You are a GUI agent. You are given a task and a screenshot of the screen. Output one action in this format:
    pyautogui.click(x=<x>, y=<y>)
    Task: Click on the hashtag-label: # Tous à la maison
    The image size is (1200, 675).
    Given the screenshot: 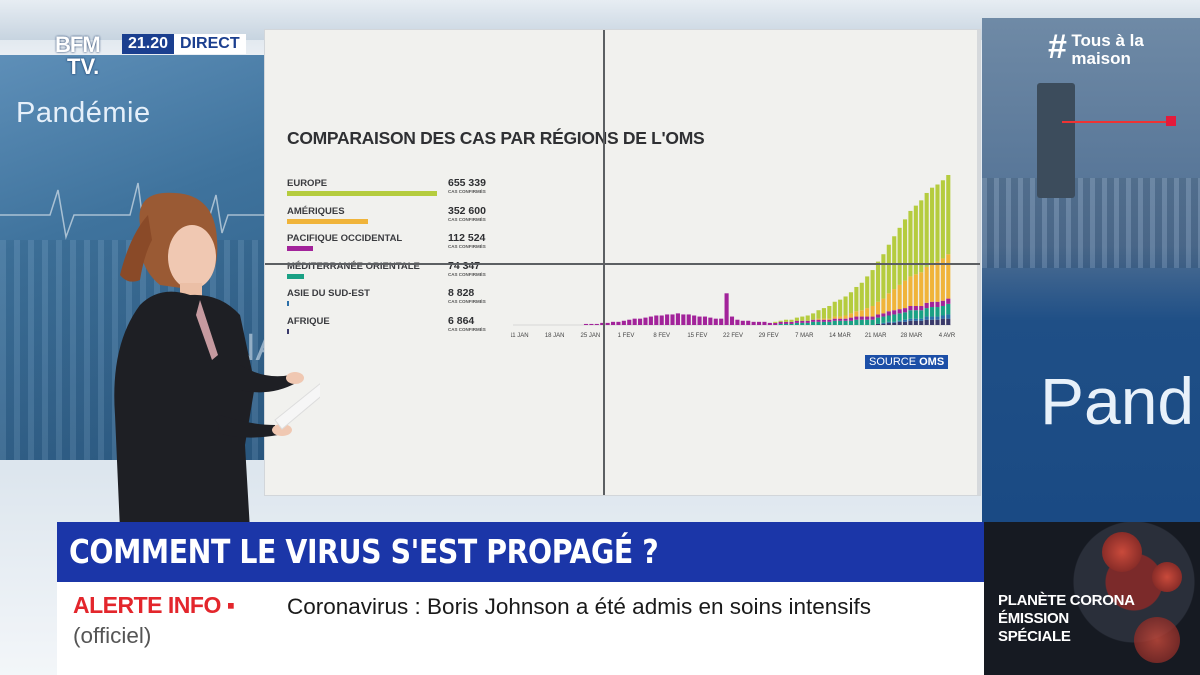 What is the action you would take?
    pyautogui.click(x=1096, y=49)
    